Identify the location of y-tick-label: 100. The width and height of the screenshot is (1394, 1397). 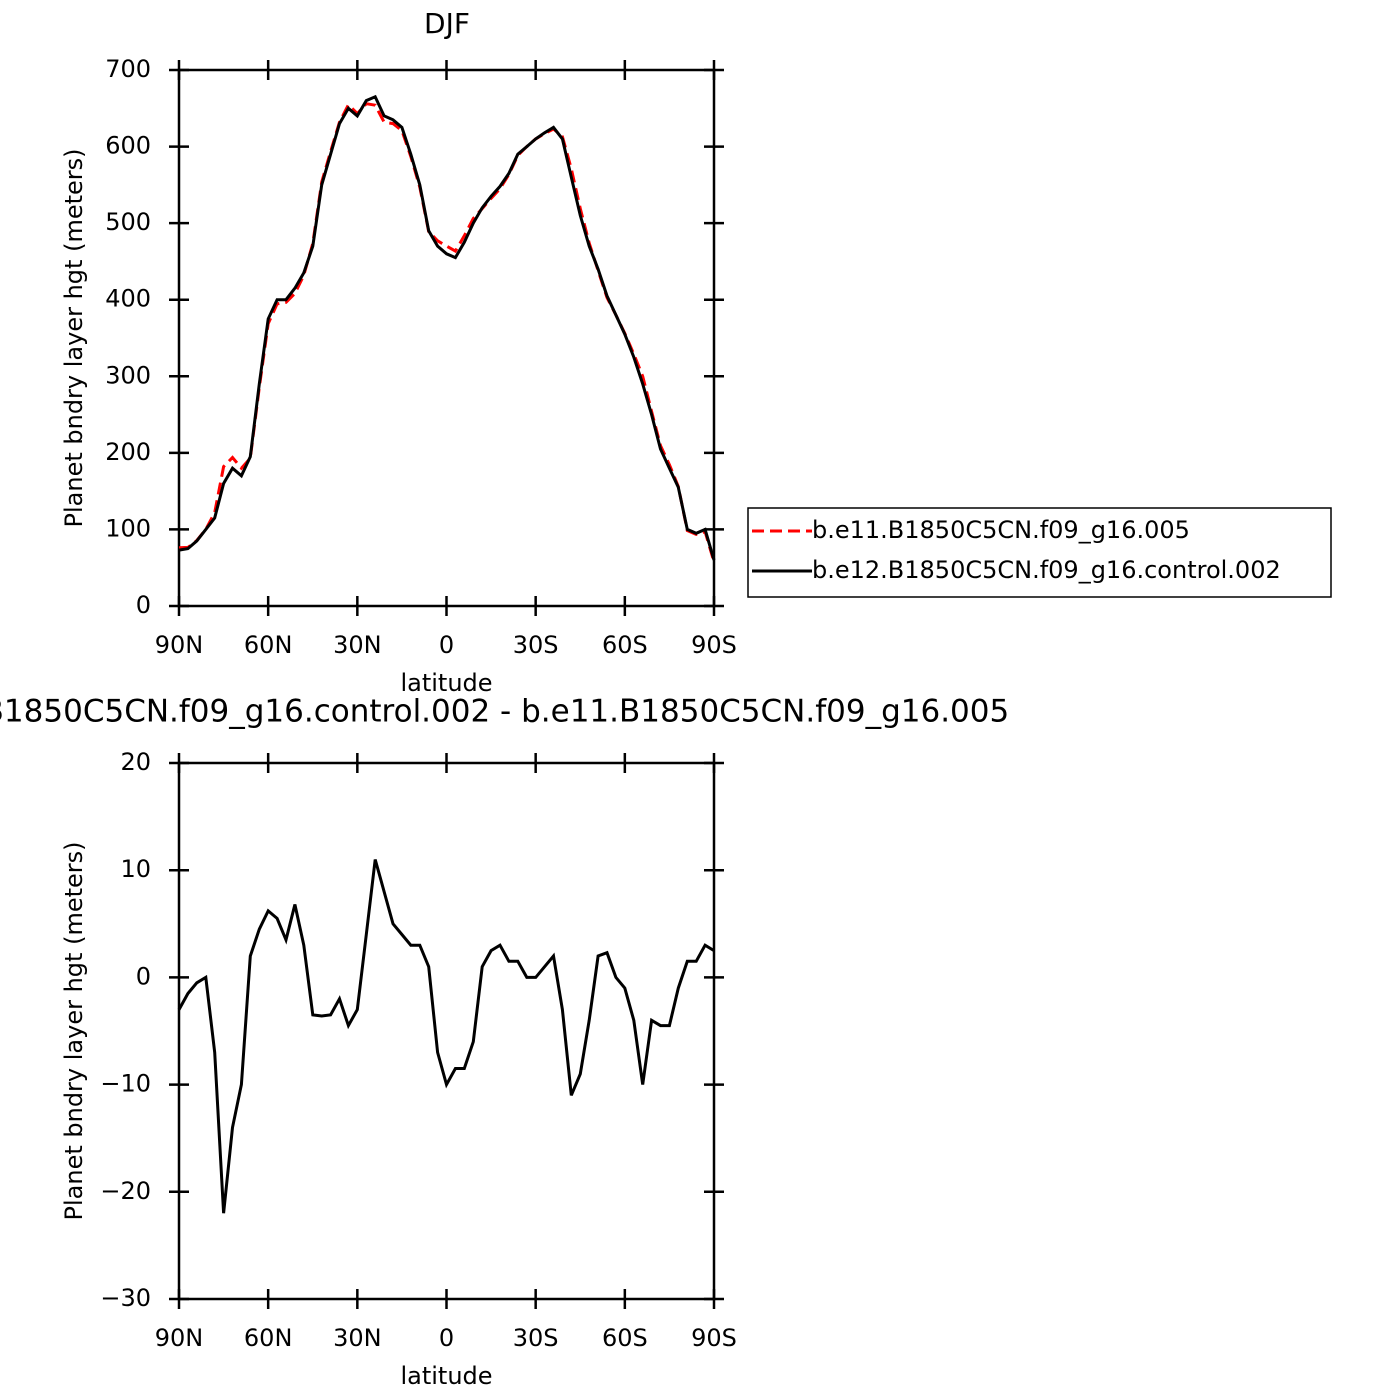
(128, 528).